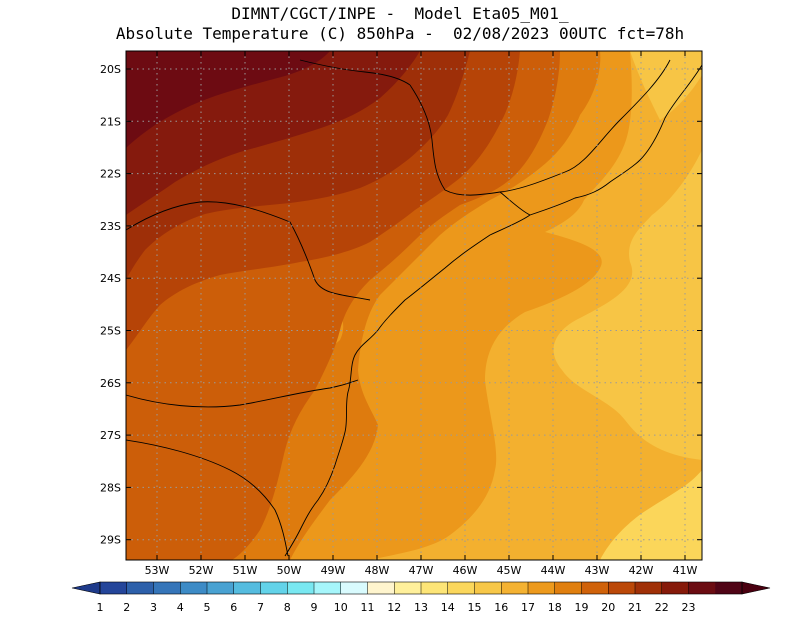  I want to click on colorbar-label: 18, so click(555, 607).